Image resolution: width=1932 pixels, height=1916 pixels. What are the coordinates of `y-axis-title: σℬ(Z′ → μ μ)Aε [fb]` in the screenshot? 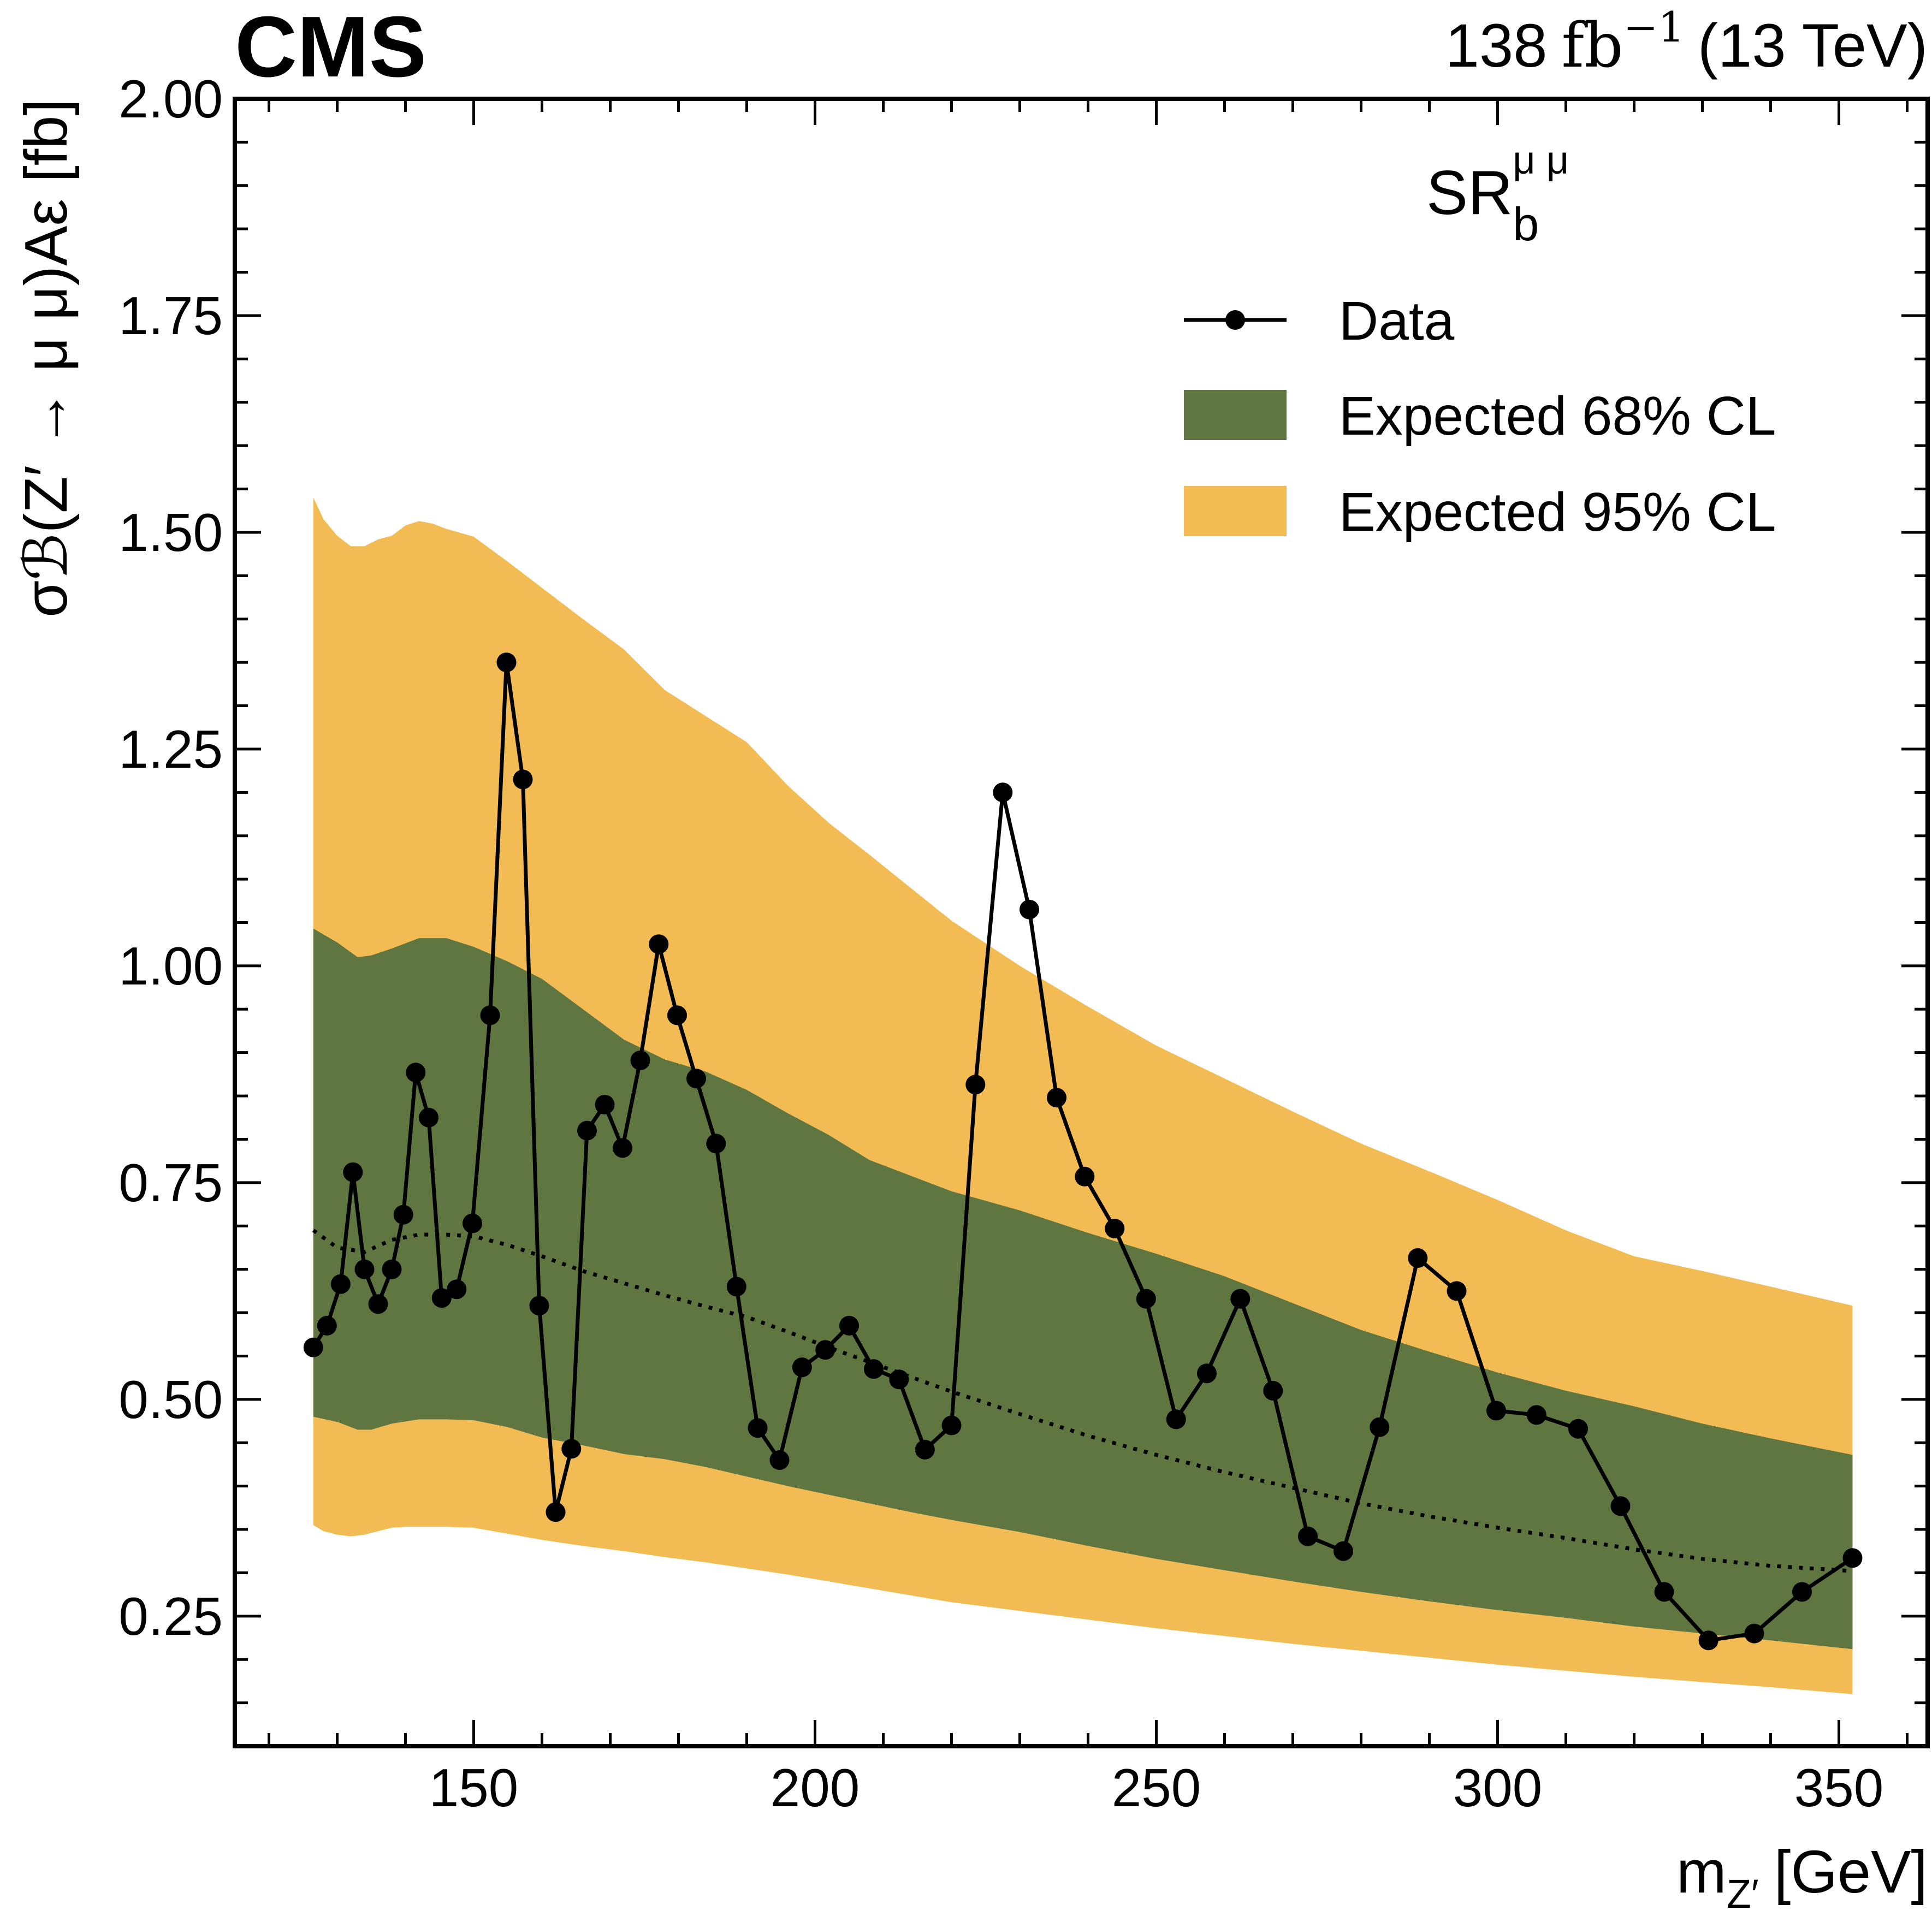 It's located at (47, 359).